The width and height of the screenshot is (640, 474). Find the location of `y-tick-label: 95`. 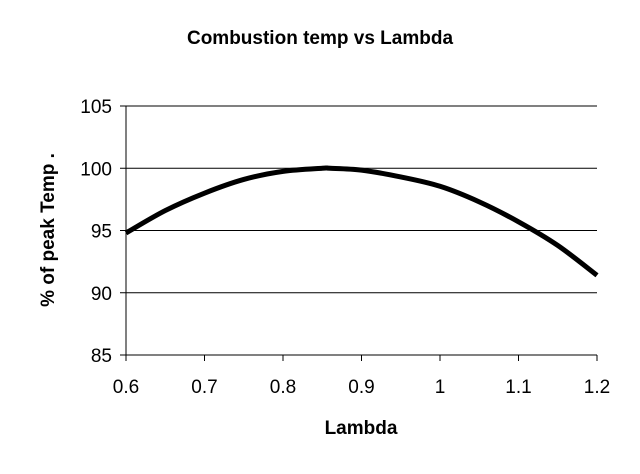

y-tick-label: 95 is located at coordinates (101, 232).